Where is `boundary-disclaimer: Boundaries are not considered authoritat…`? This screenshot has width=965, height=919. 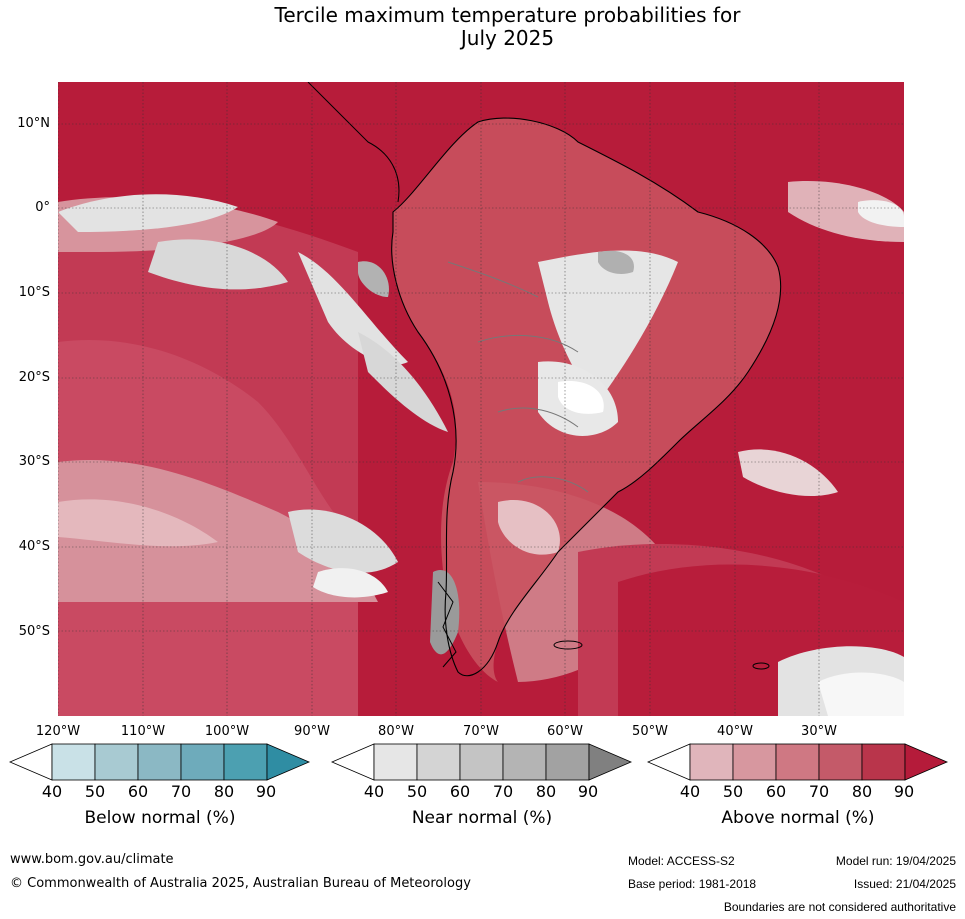 boundary-disclaimer: Boundaries are not considered authoritat… is located at coordinates (839, 907).